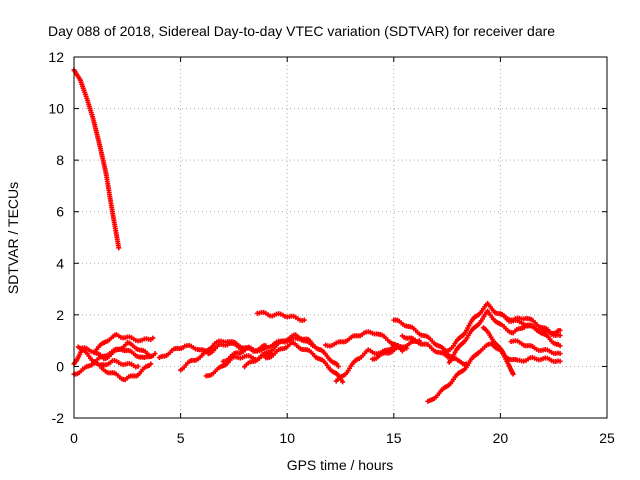  Describe the element at coordinates (56, 109) in the screenshot. I see `y-tick-label: 10` at that location.